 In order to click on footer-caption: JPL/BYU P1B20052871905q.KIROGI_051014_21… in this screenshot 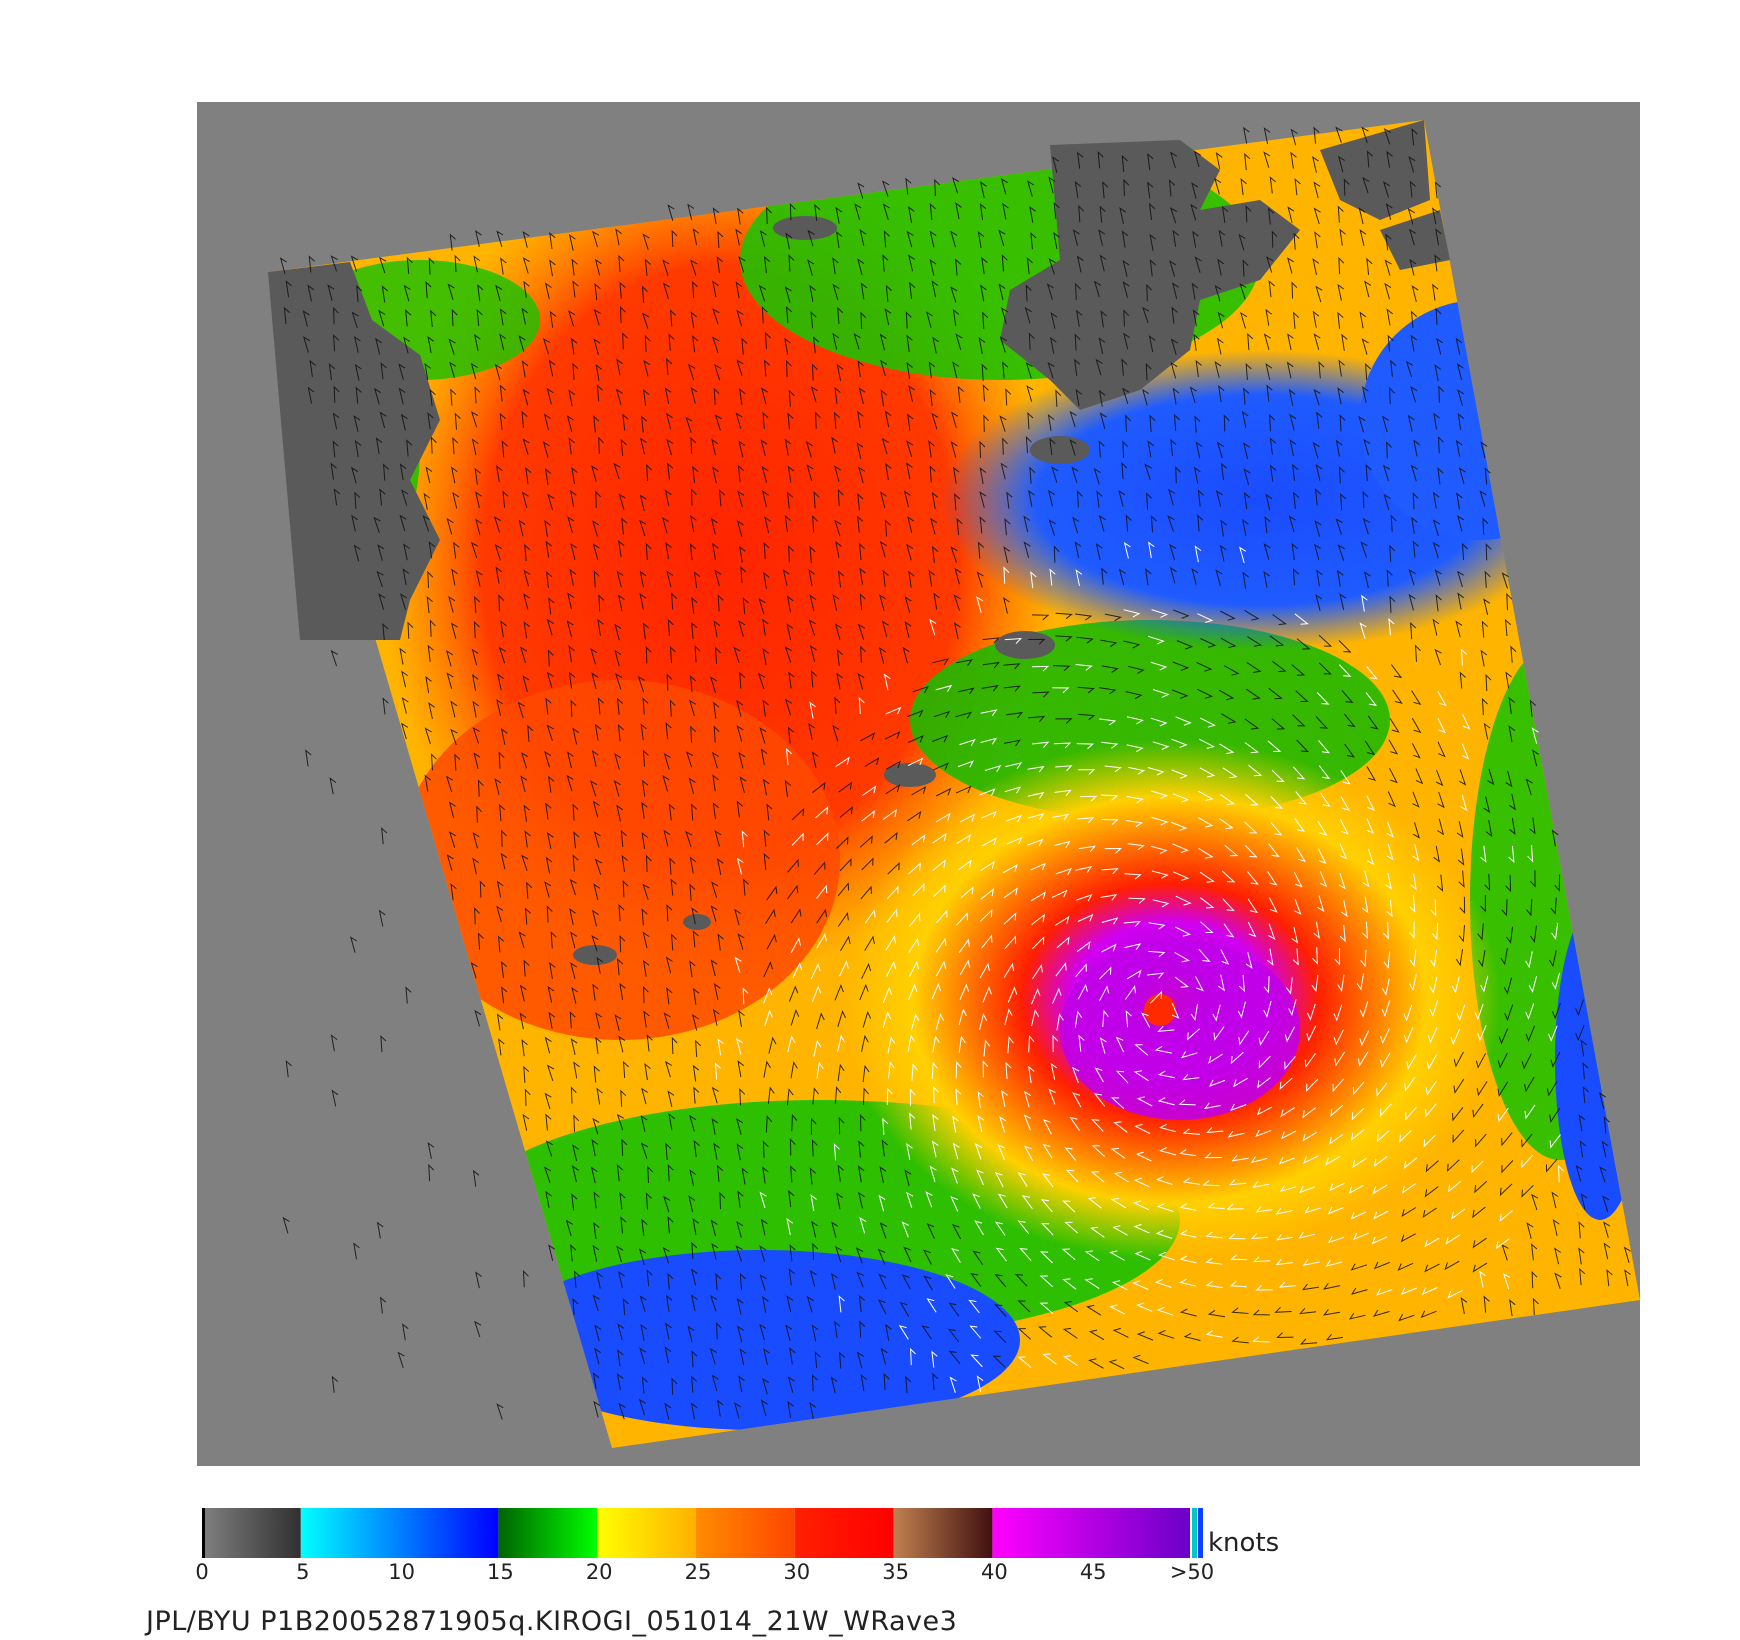, I will do `click(552, 1621)`.